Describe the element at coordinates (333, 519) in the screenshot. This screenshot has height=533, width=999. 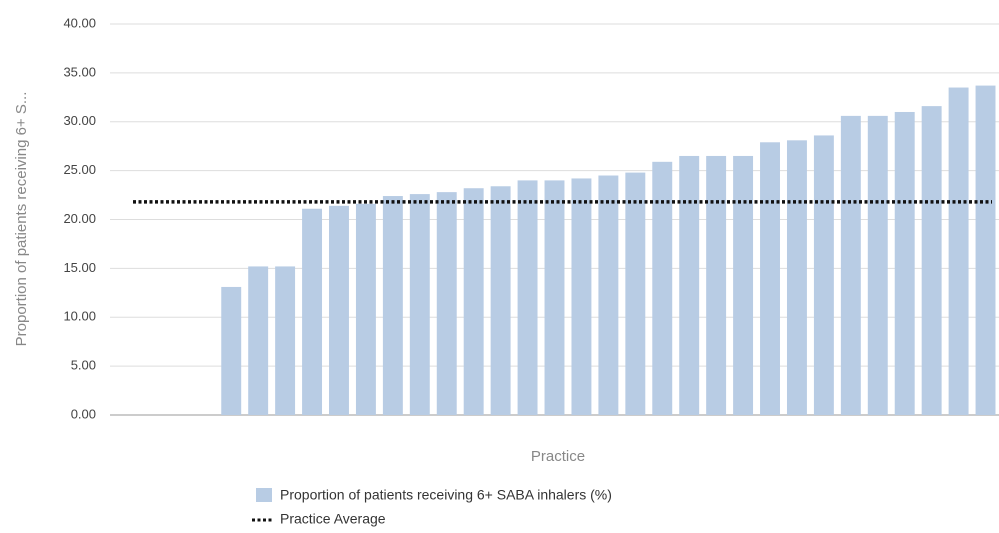
I see `legend-label: Practice Average` at that location.